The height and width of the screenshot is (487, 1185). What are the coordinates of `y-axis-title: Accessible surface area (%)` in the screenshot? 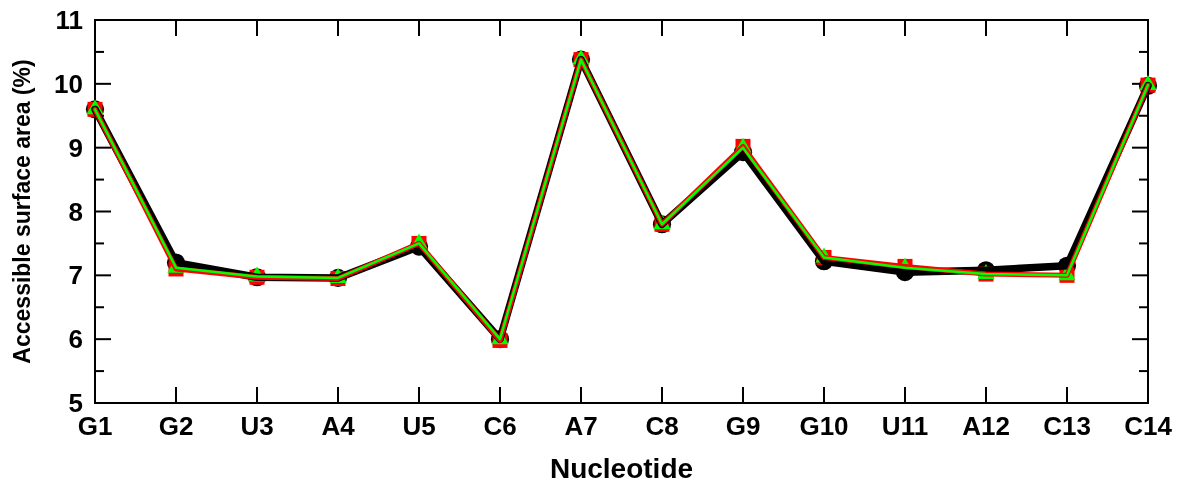 It's located at (22, 211).